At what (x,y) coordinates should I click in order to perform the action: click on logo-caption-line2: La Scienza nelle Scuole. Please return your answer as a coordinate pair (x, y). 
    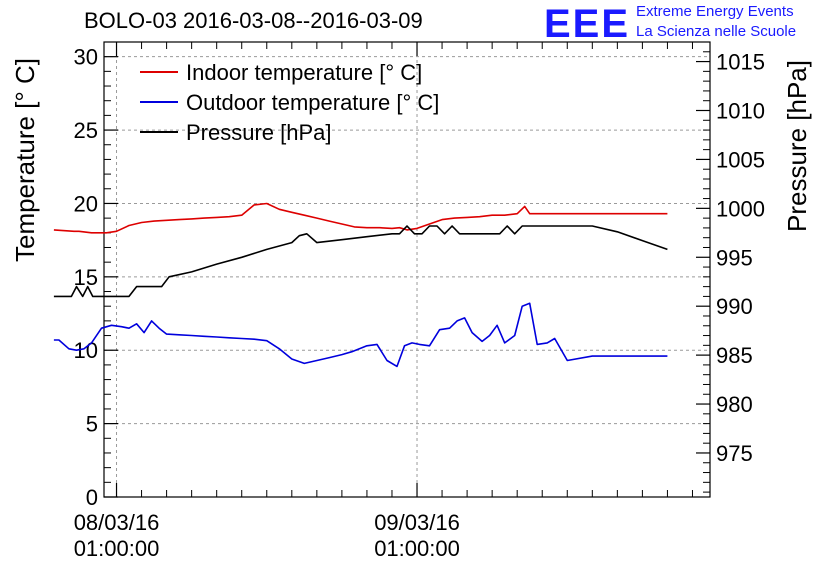
    Looking at the image, I should click on (716, 31).